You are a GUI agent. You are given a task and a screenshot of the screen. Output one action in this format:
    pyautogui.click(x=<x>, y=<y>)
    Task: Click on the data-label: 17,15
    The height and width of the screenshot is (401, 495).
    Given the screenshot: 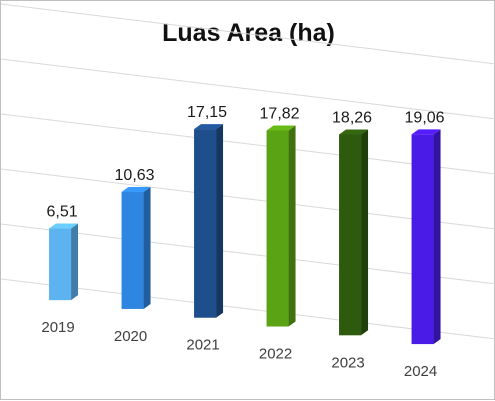 What is the action you would take?
    pyautogui.click(x=207, y=112)
    